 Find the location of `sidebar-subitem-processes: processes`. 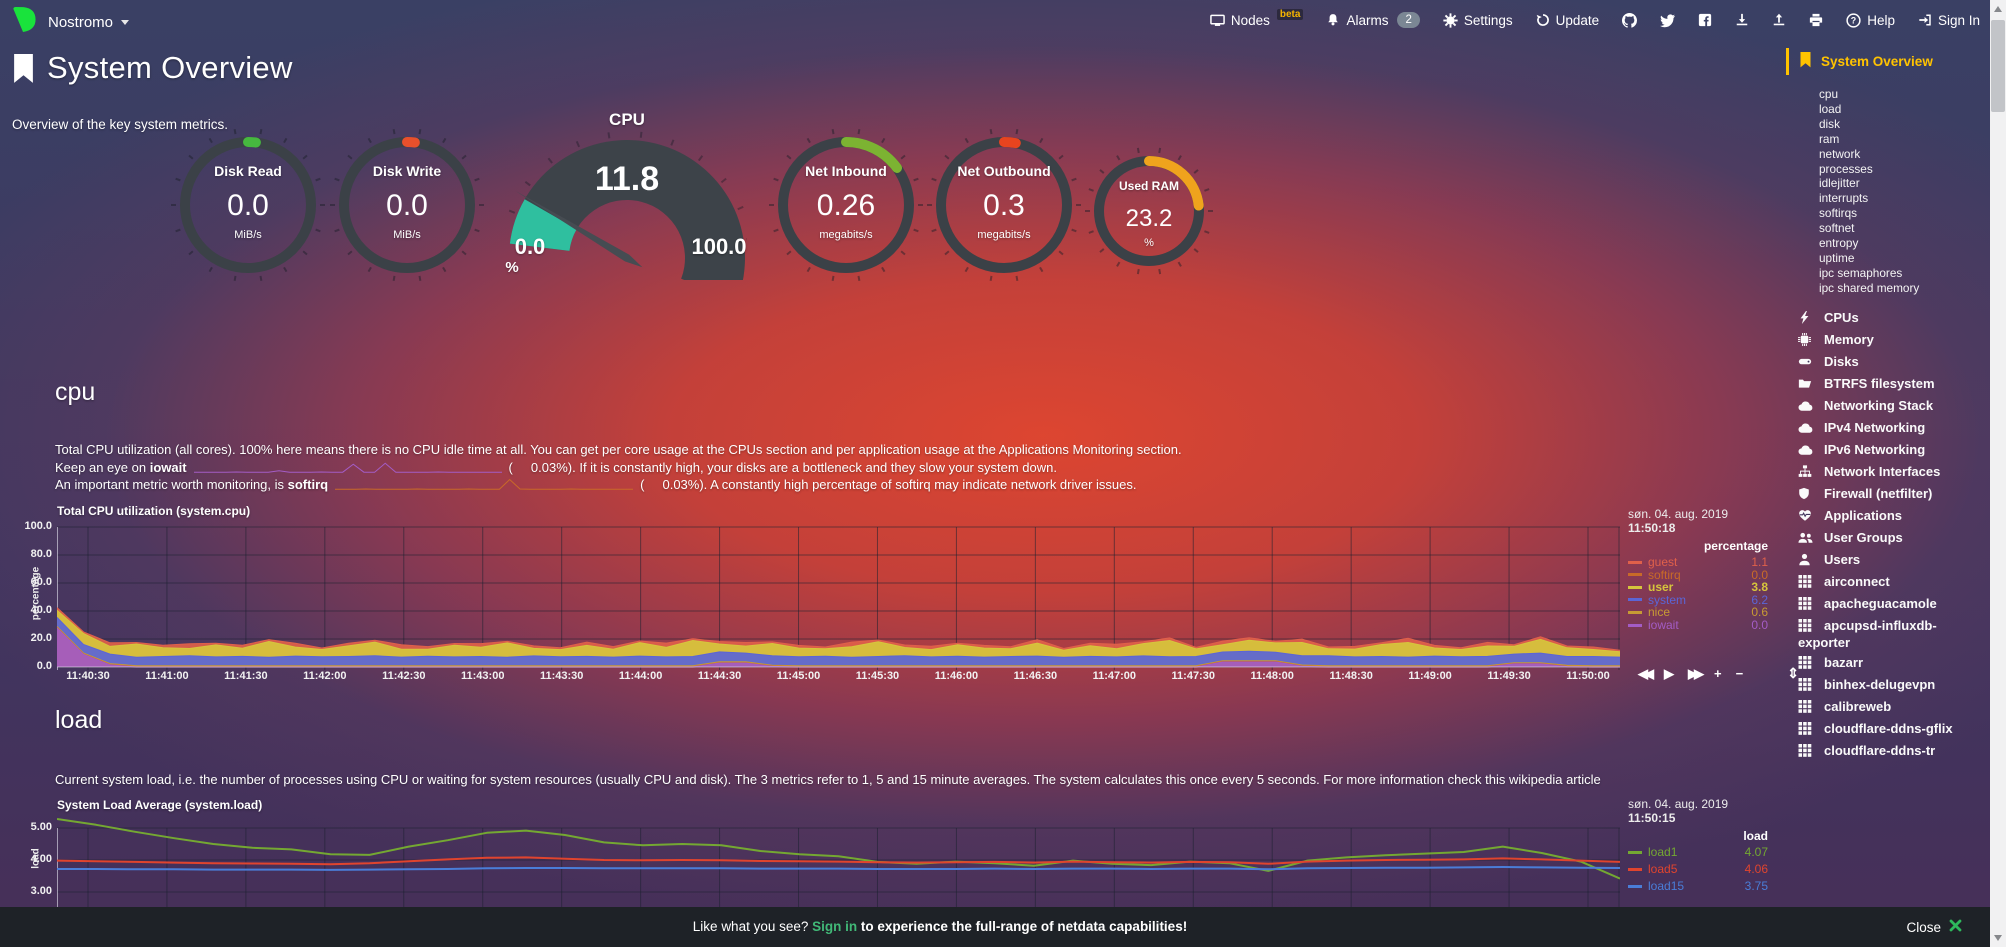

sidebar-subitem-processes: processes is located at coordinates (1846, 168).